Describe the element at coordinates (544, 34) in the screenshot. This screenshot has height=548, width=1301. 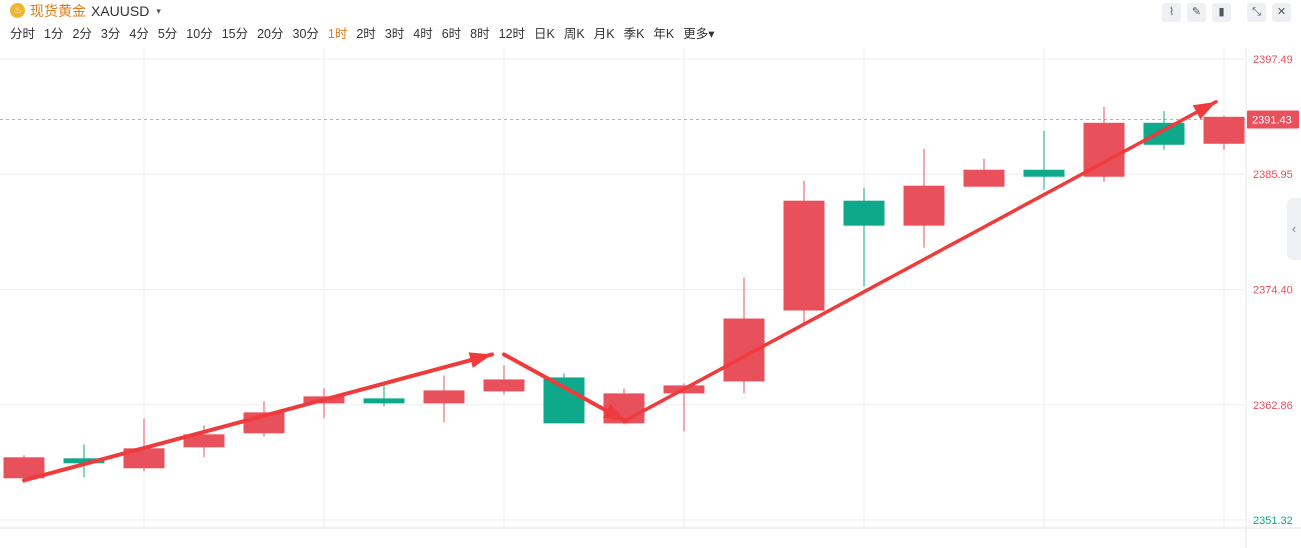
I see `period-tab: 日K` at that location.